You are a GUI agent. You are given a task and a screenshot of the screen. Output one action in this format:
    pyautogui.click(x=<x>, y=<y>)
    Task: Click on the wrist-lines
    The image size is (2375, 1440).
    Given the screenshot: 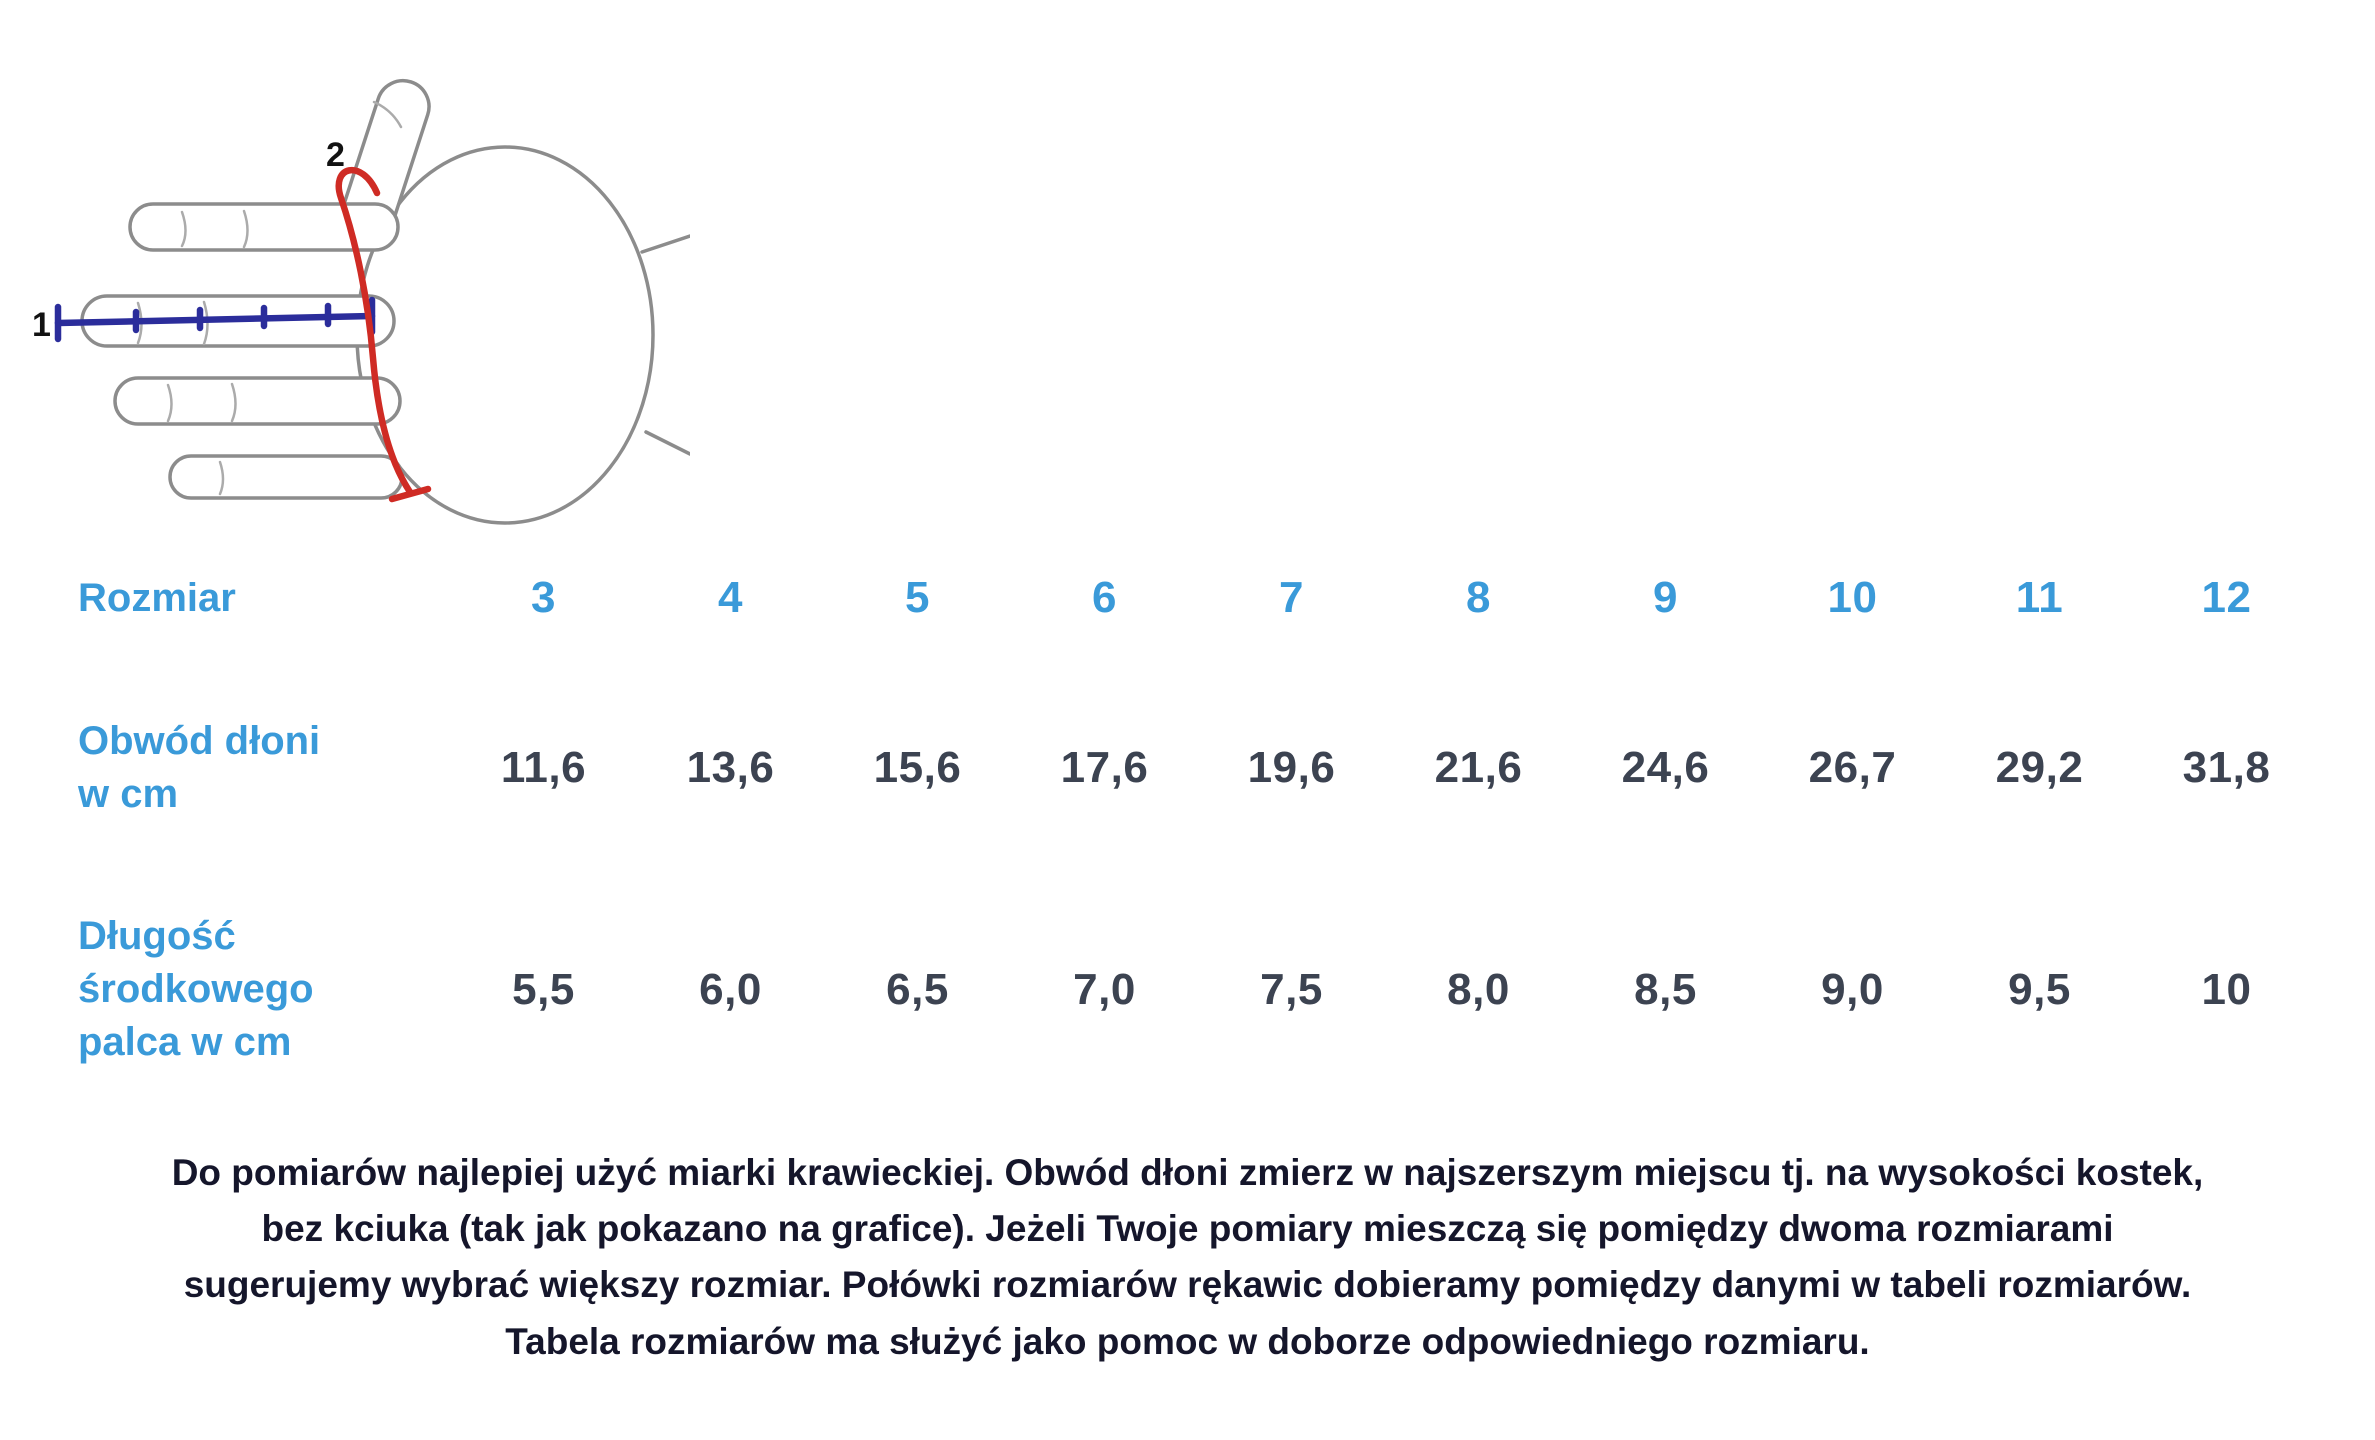 What is the action you would take?
    pyautogui.click(x=666, y=345)
    